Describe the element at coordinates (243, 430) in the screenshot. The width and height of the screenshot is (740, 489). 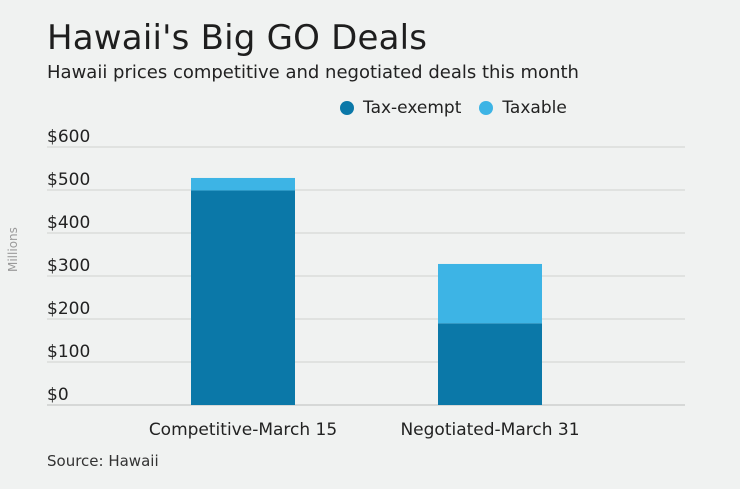
I see `x-category-label: Competitive-March 15` at that location.